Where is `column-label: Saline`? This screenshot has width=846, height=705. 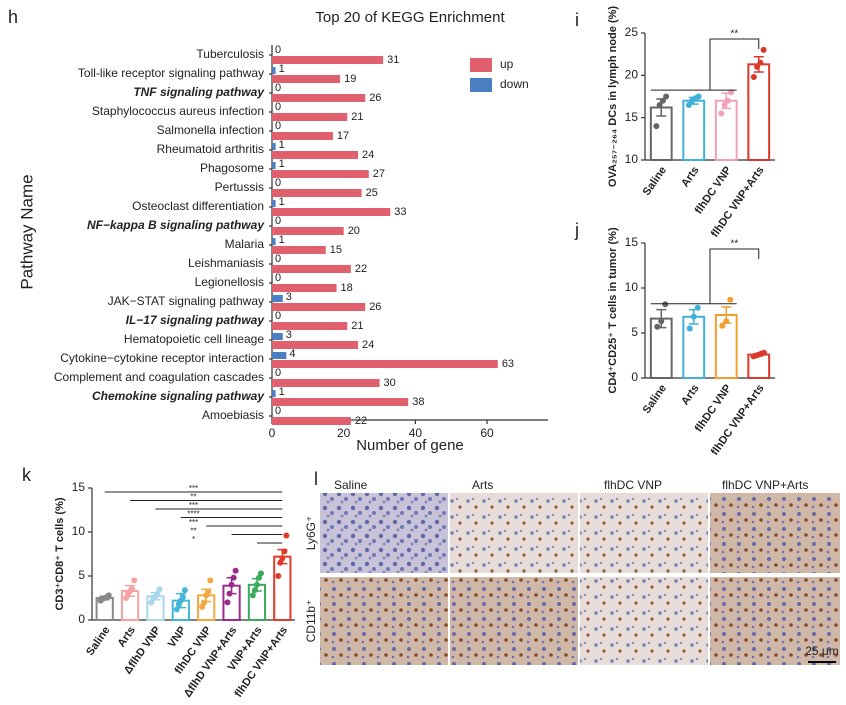
column-label: Saline is located at coordinates (351, 485).